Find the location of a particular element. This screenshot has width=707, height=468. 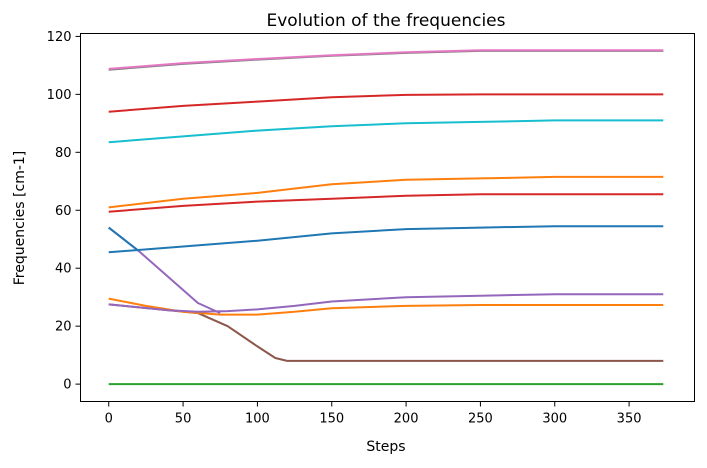

y-tick-label-6: 120 is located at coordinates (59, 37).